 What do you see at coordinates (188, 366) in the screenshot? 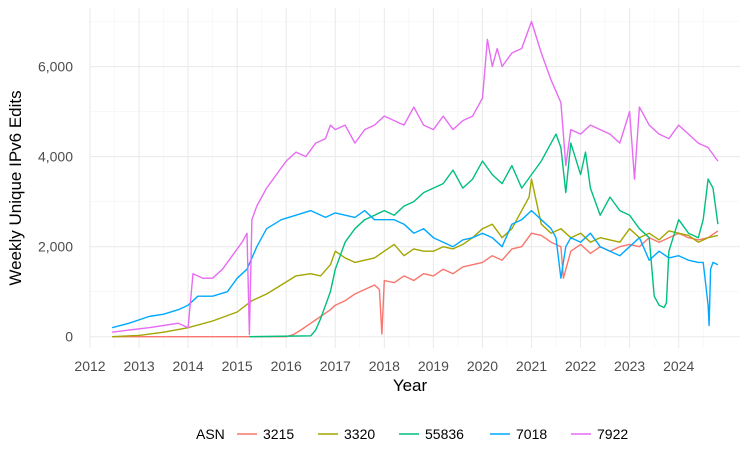
I see `x-tick-label: 2014` at bounding box center [188, 366].